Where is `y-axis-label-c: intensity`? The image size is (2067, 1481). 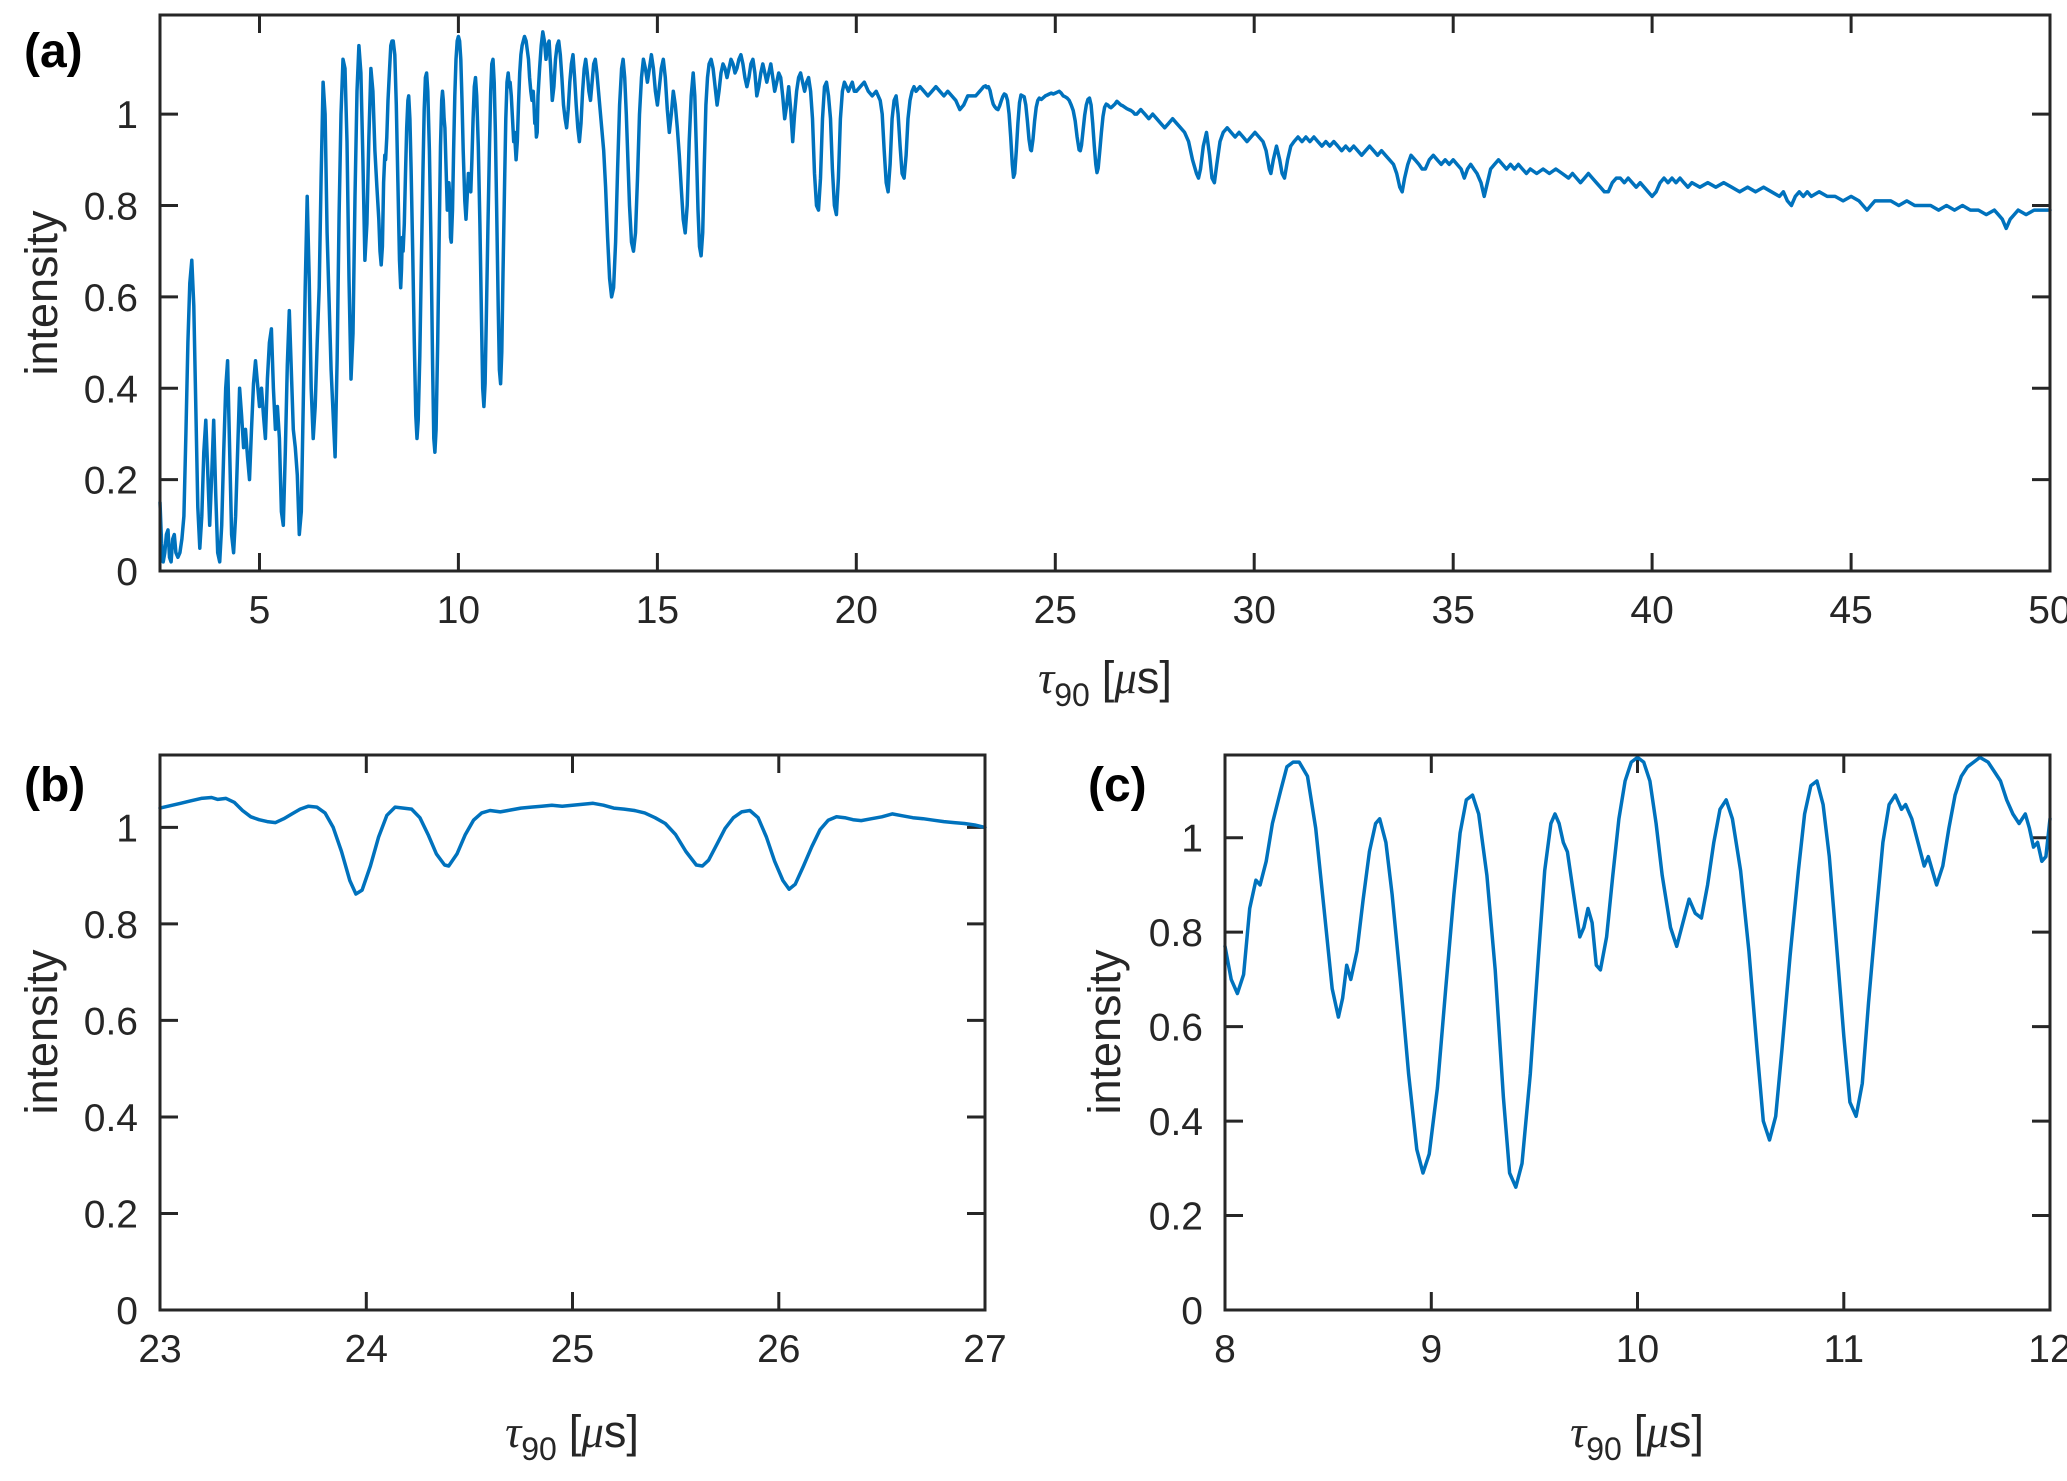 y-axis-label-c: intensity is located at coordinates (1104, 1032).